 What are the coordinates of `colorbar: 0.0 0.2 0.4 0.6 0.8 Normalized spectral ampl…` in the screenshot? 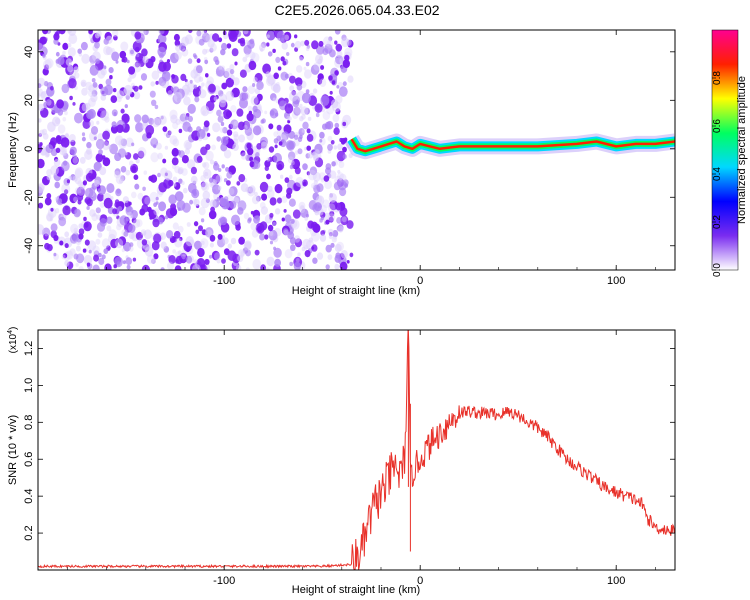 It's located at (729, 153).